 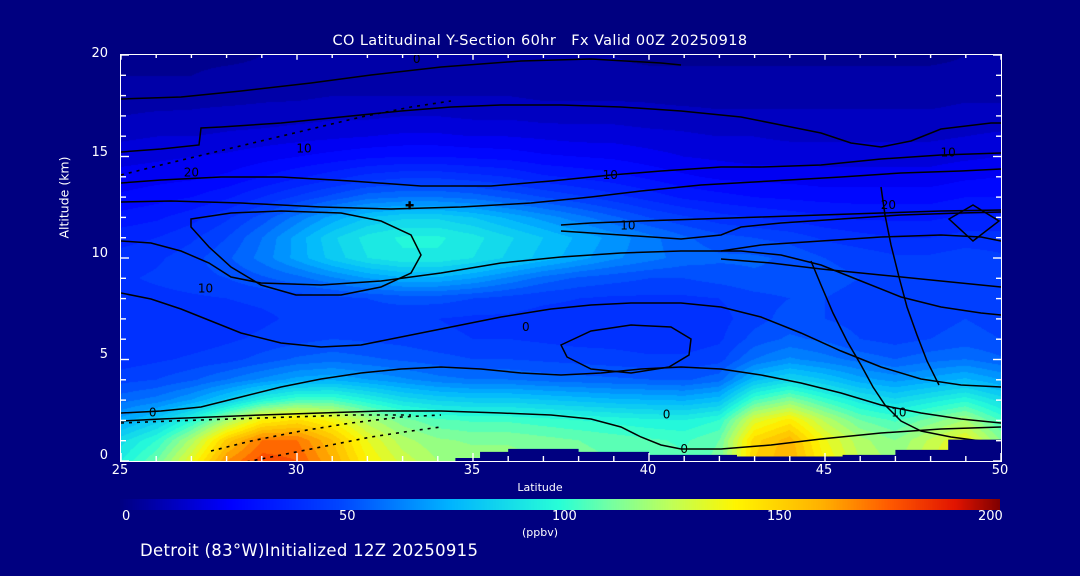 I want to click on x-tick-50: 50, so click(x=1000, y=470).